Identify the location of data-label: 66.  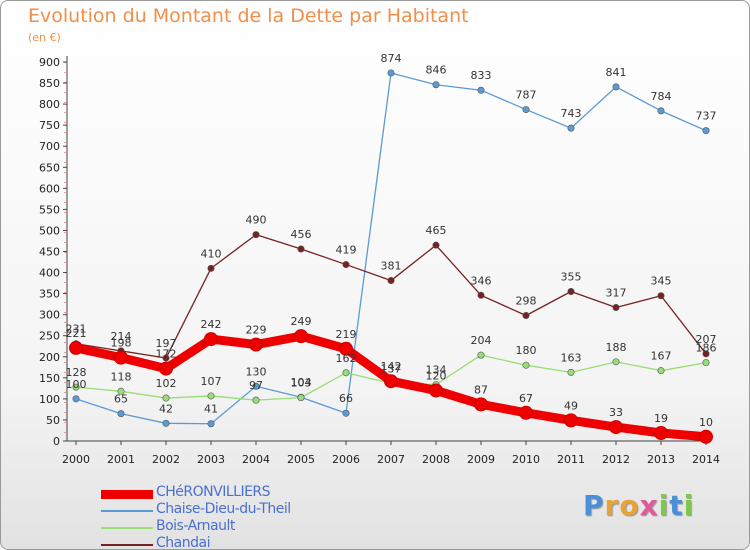
(346, 398).